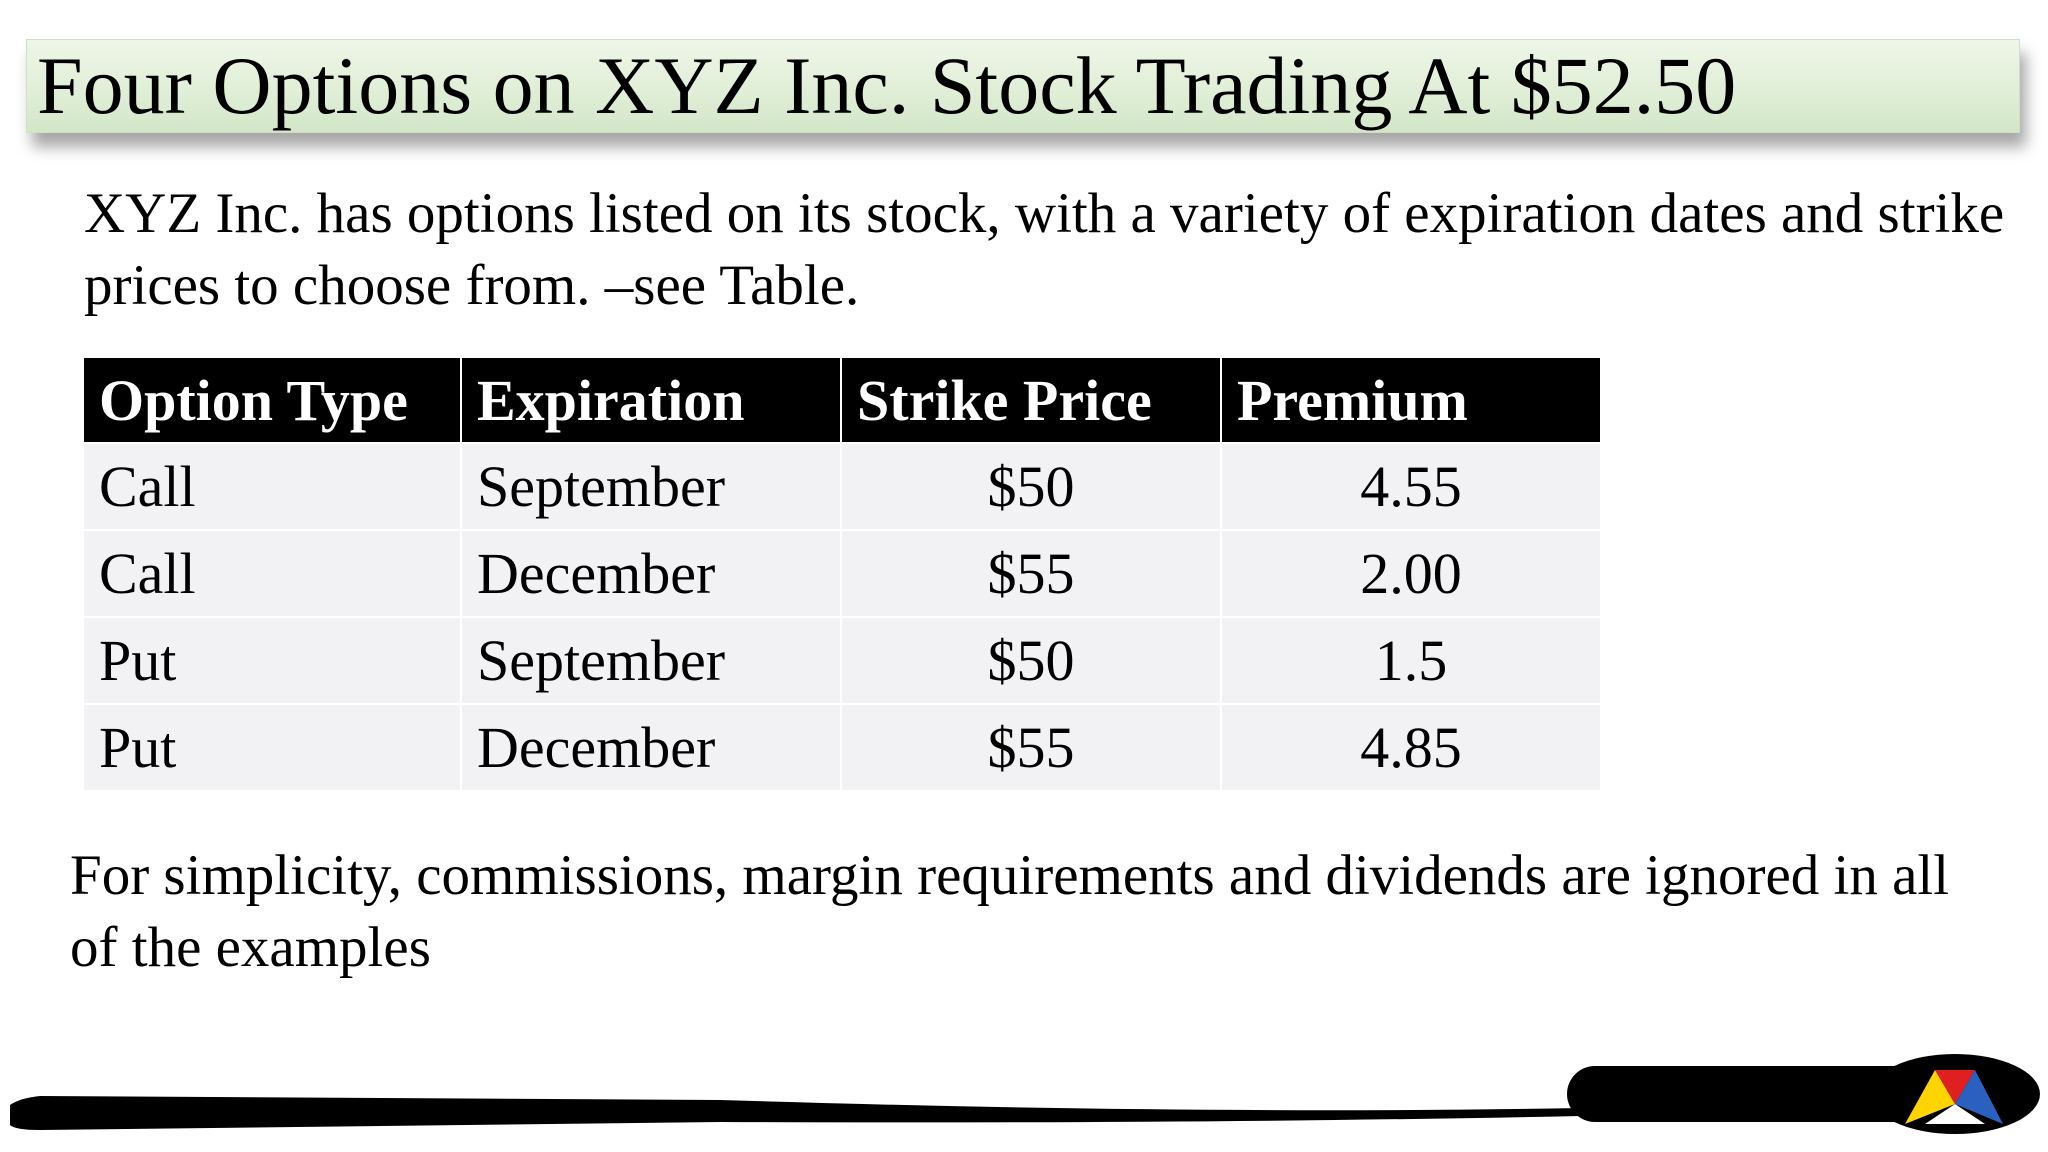 The height and width of the screenshot is (1152, 2048). Describe the element at coordinates (1411, 573) in the screenshot. I see `table-cell: 2.00` at that location.